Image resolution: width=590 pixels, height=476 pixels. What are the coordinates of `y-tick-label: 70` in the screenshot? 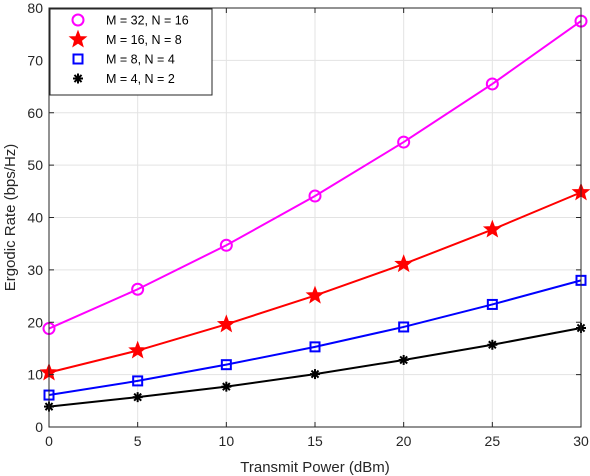 It's located at (35, 60).